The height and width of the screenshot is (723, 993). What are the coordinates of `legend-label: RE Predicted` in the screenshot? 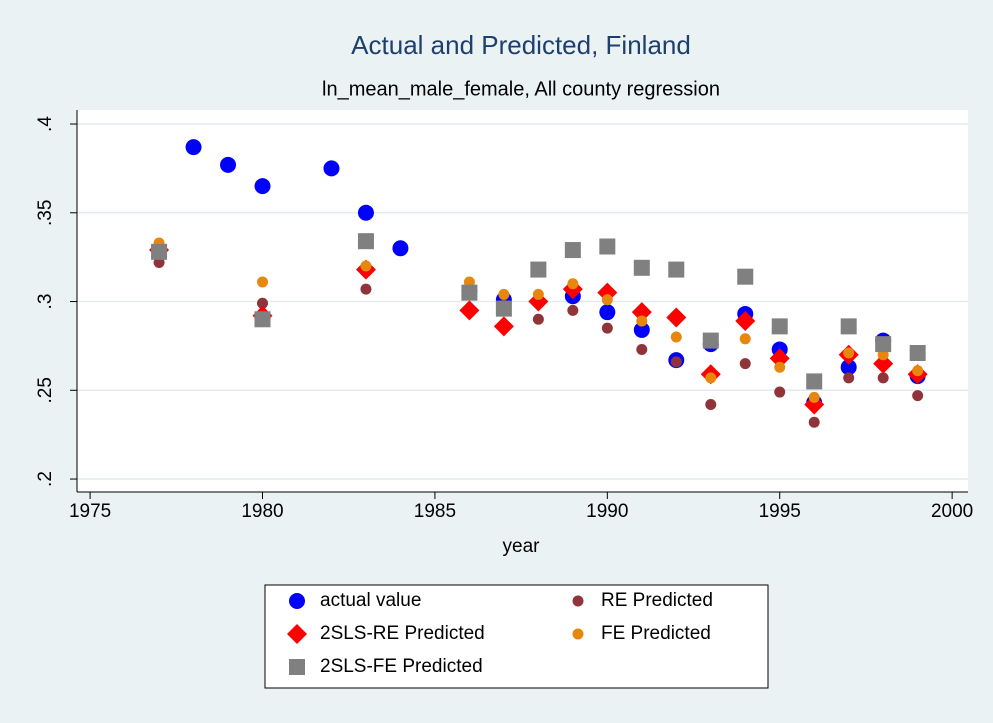 It's located at (657, 600).